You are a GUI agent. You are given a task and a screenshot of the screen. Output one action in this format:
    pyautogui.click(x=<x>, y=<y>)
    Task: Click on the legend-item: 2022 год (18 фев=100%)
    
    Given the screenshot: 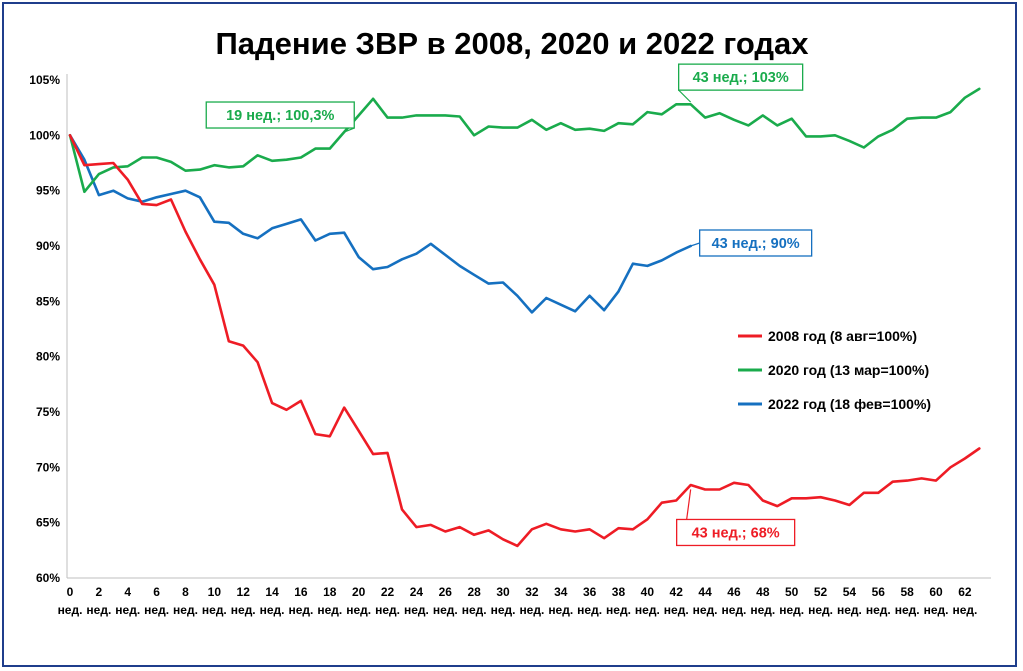 What is the action you would take?
    pyautogui.click(x=834, y=404)
    